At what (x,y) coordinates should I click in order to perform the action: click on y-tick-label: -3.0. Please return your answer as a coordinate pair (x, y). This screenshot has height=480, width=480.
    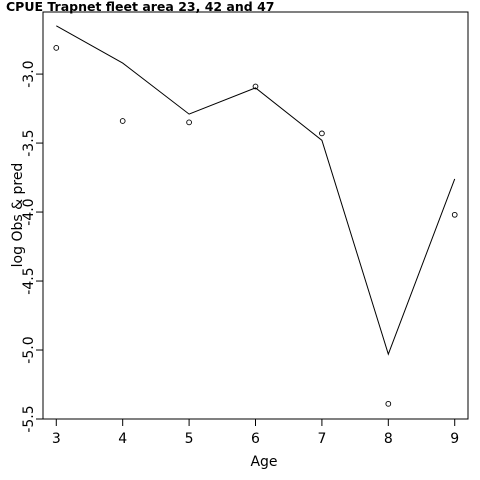
    Looking at the image, I should click on (29, 73).